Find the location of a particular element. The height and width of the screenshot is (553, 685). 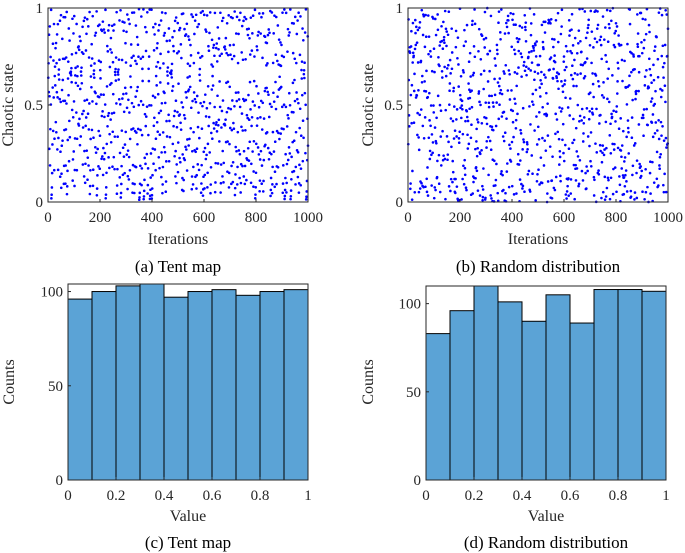

y-tick-label: 0 is located at coordinates (400, 203).